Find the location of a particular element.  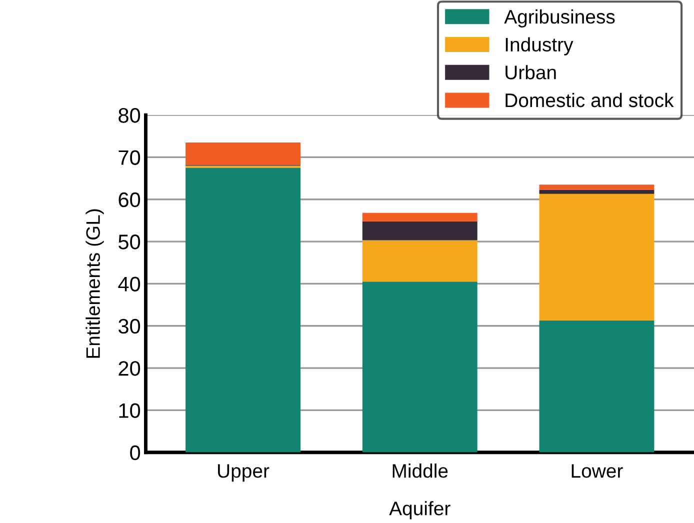

y-tick-label: 20 is located at coordinates (129, 368).